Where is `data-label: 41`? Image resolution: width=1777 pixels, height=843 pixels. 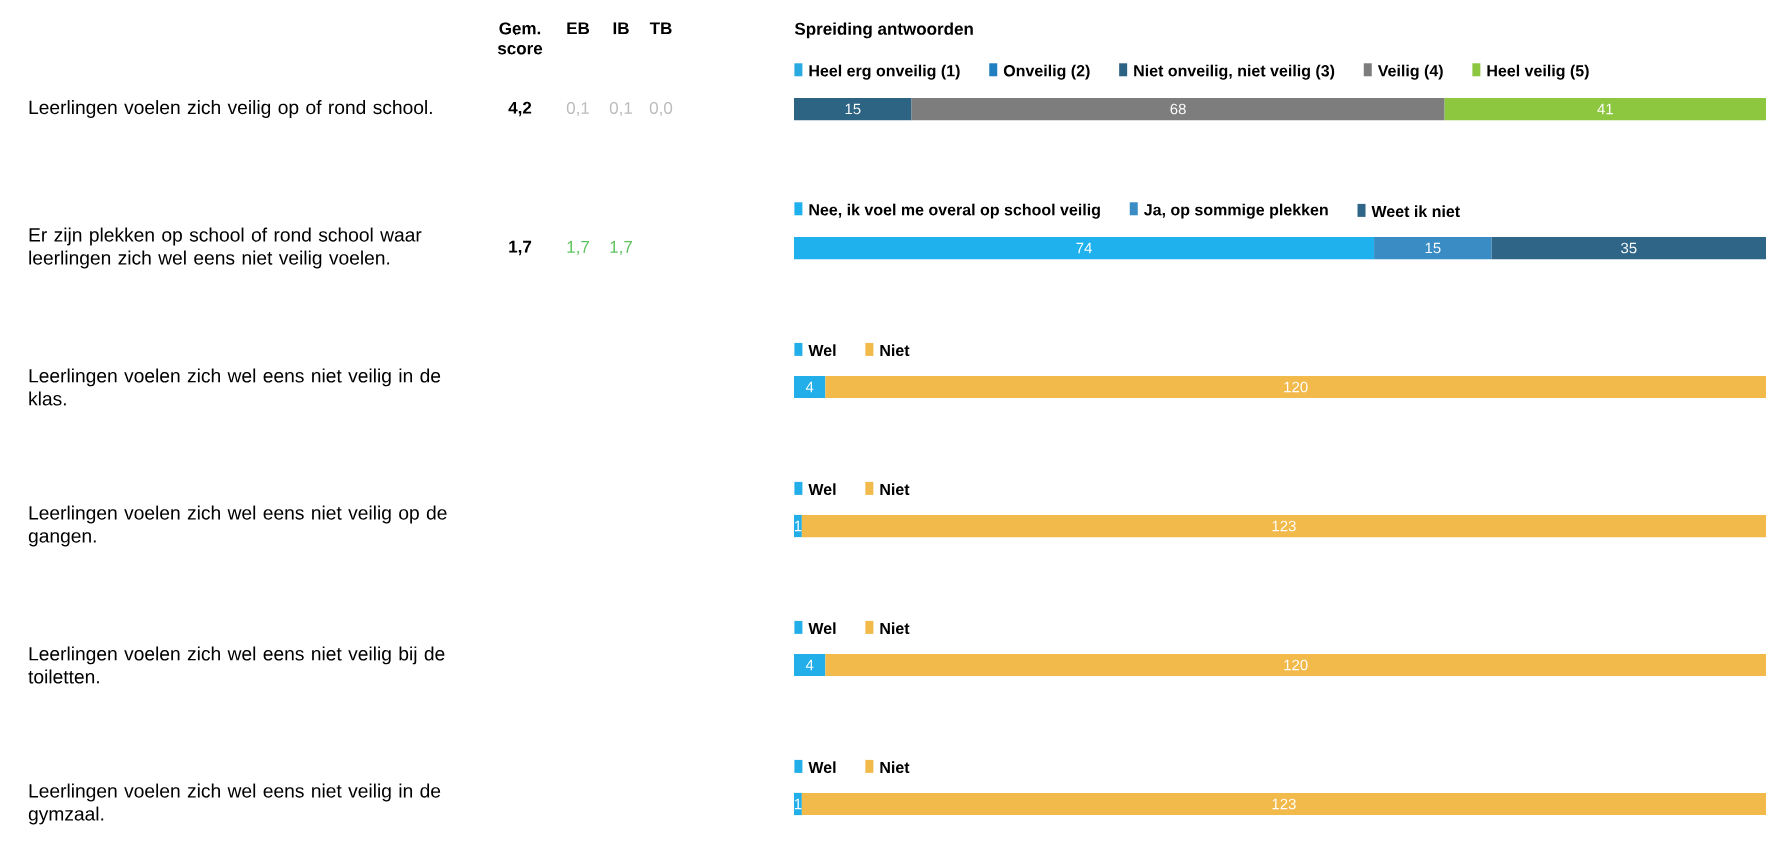
data-label: 41 is located at coordinates (1605, 109).